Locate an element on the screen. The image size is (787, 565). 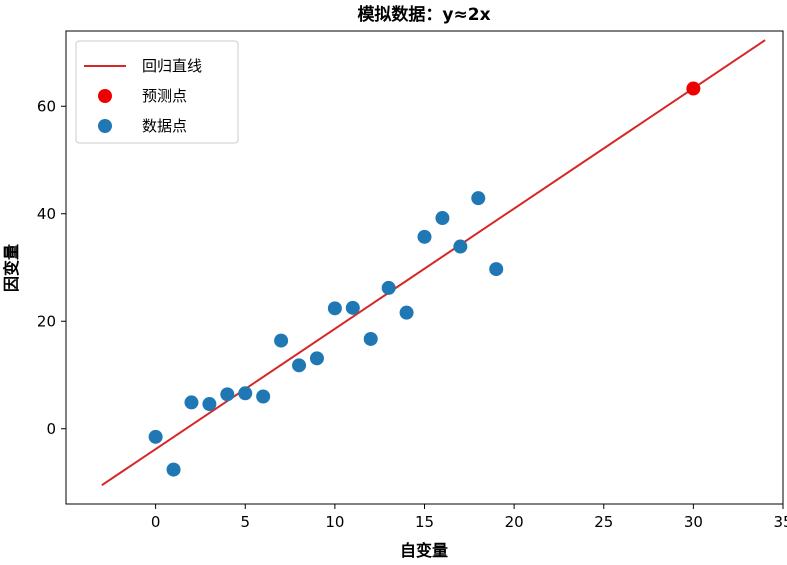
y-tick-label: 60 is located at coordinates (46, 106).